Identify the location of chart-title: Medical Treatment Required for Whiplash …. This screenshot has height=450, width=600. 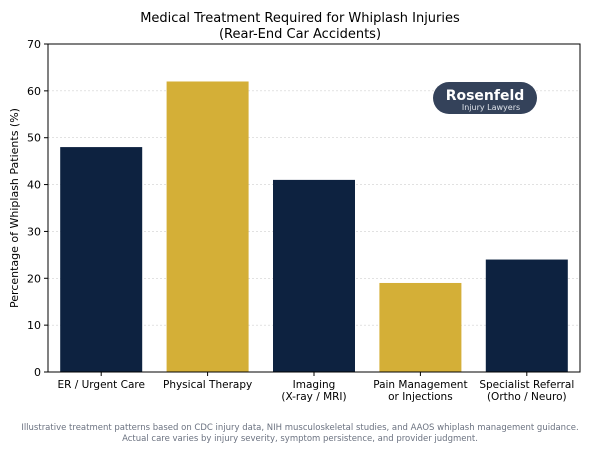
(300, 18).